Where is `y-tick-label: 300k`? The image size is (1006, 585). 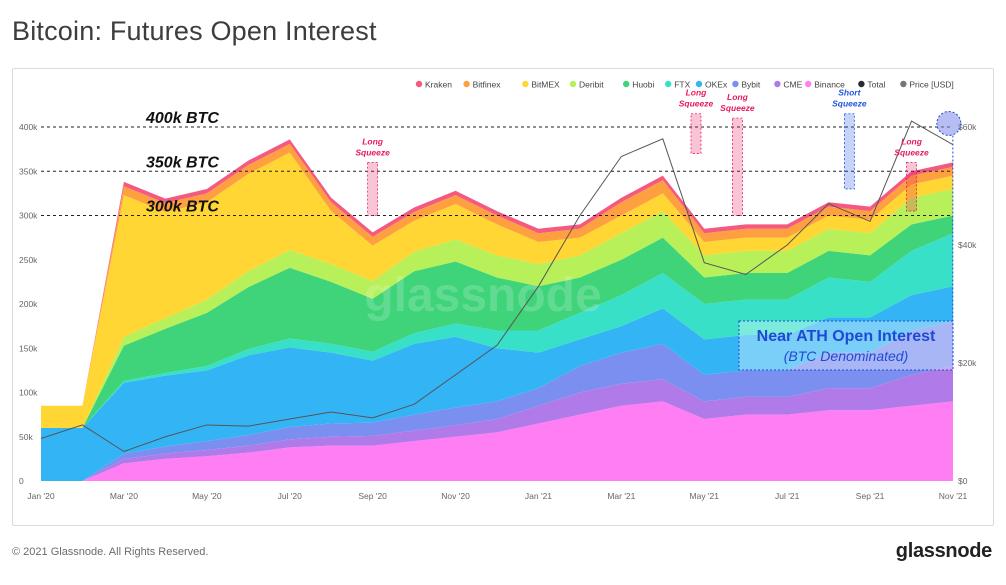 y-tick-label: 300k is located at coordinates (28, 216).